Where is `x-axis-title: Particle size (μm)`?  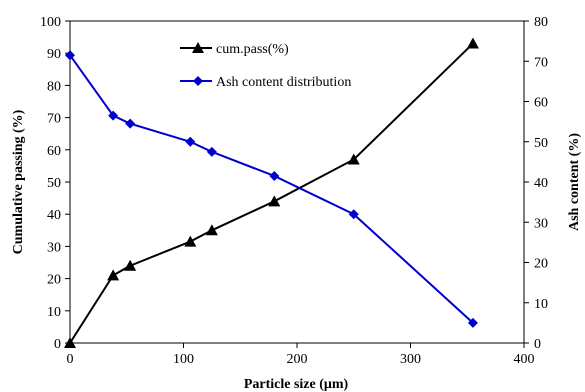 x-axis-title: Particle size (μm) is located at coordinates (296, 384).